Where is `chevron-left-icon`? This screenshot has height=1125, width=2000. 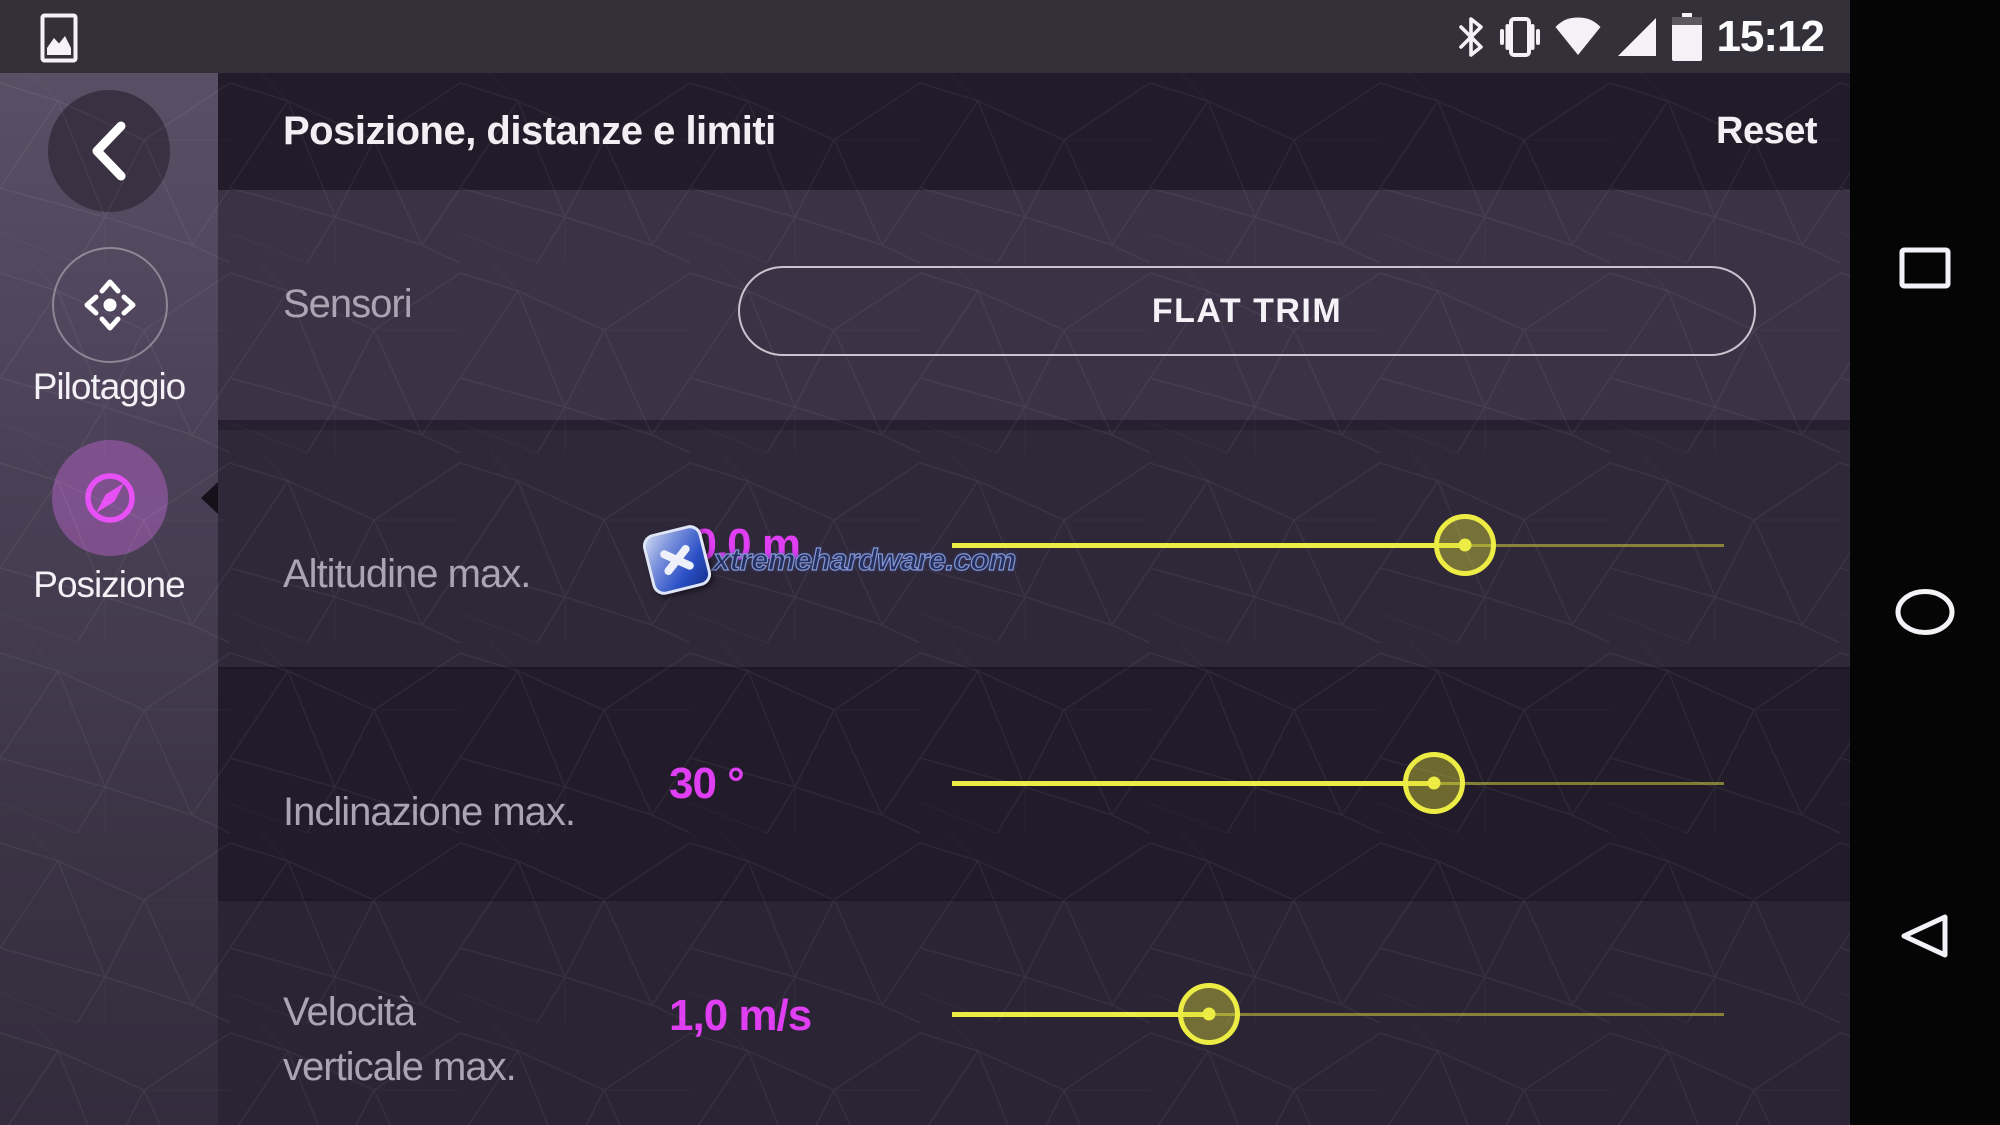 chevron-left-icon is located at coordinates (109, 151).